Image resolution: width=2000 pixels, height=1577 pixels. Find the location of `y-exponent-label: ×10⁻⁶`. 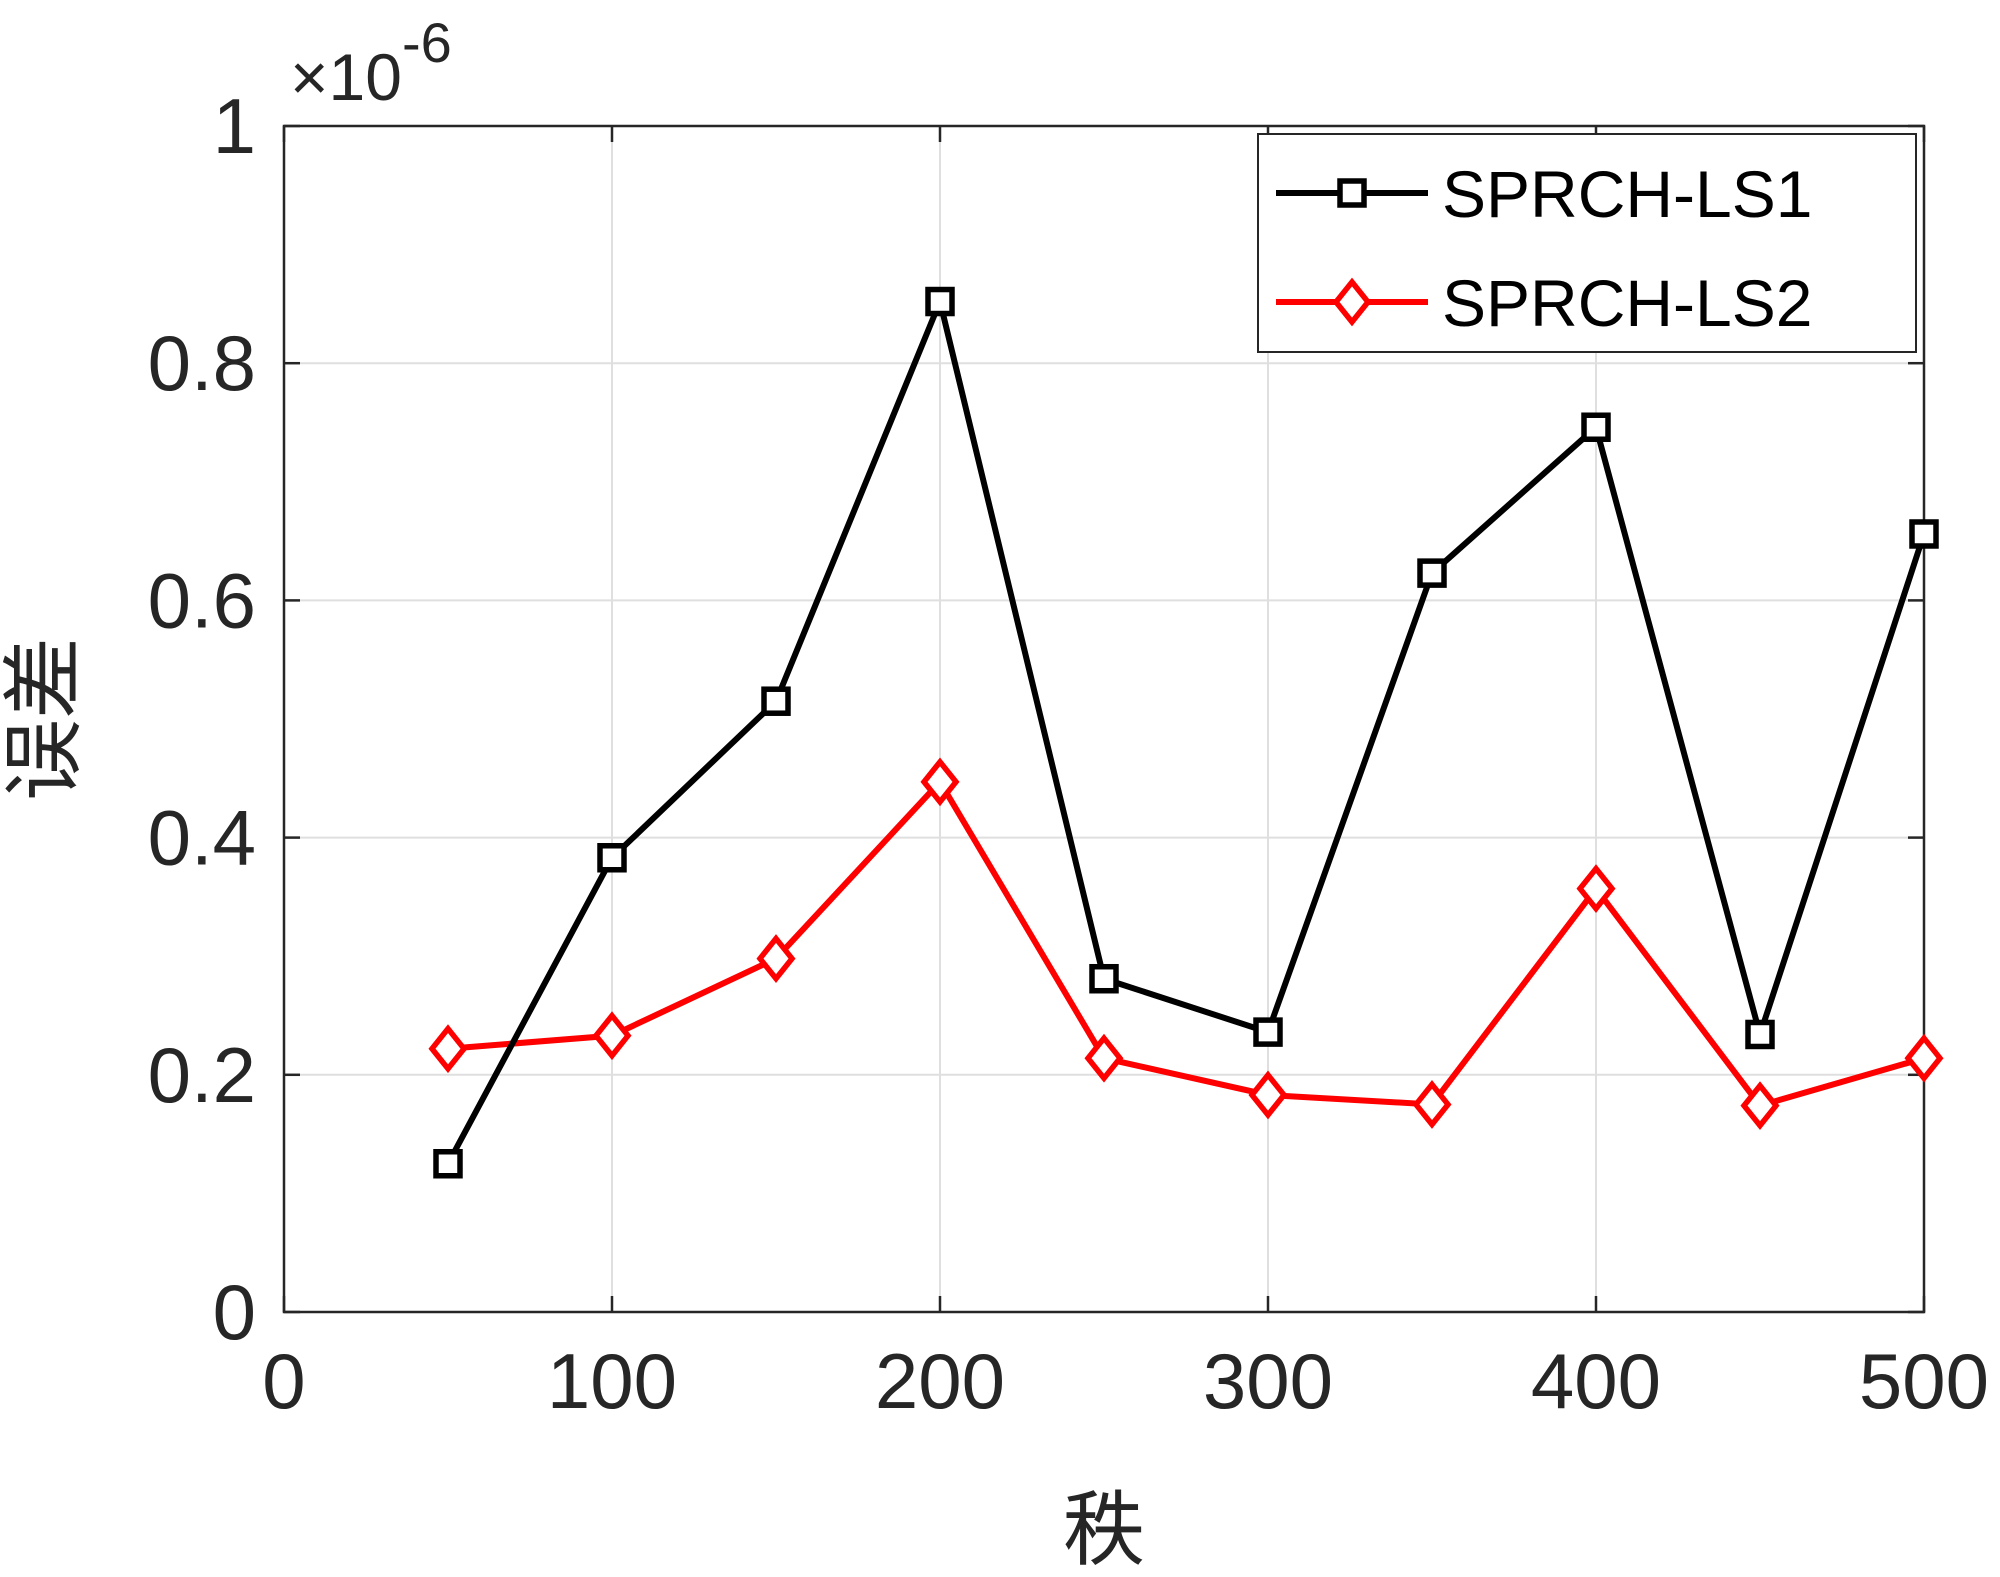

y-exponent-label: ×10⁻⁶ is located at coordinates (371, 62).